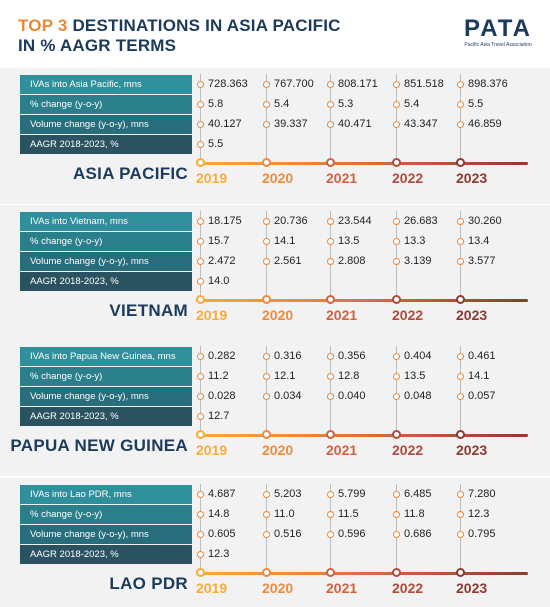  Describe the element at coordinates (225, 124) in the screenshot. I see `table-cell: 40.127` at that location.